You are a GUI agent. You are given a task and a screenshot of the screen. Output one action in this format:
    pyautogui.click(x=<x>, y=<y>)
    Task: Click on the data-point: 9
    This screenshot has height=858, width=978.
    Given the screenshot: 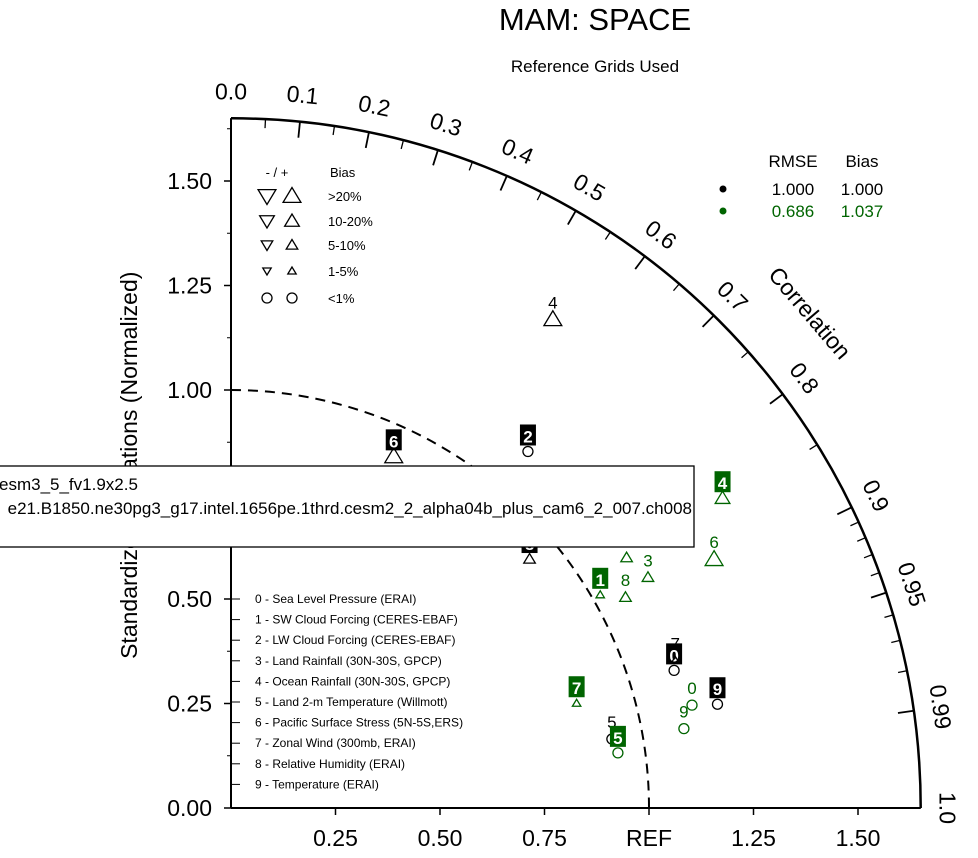 What is the action you would take?
    pyautogui.click(x=684, y=718)
    